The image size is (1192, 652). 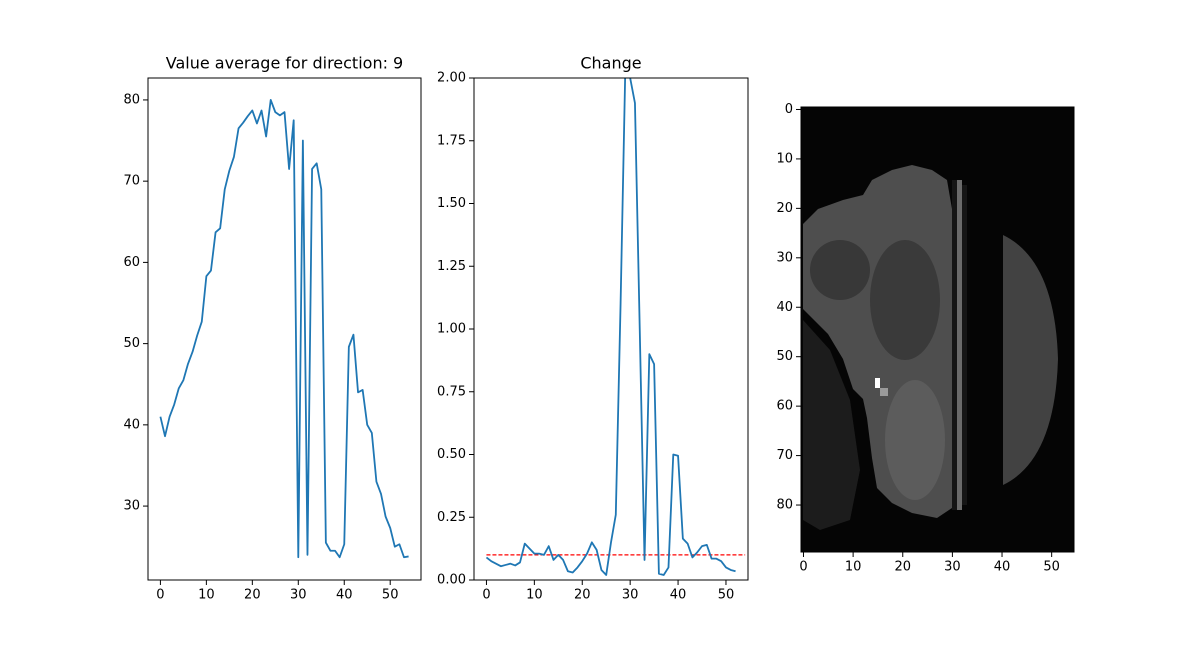 I want to click on y-tick-label: 1.50, so click(x=451, y=203).